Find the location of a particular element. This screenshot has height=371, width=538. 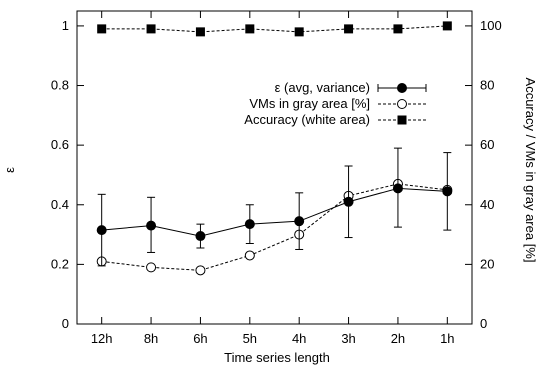

y-right-tick-label: 0 is located at coordinates (483, 323).